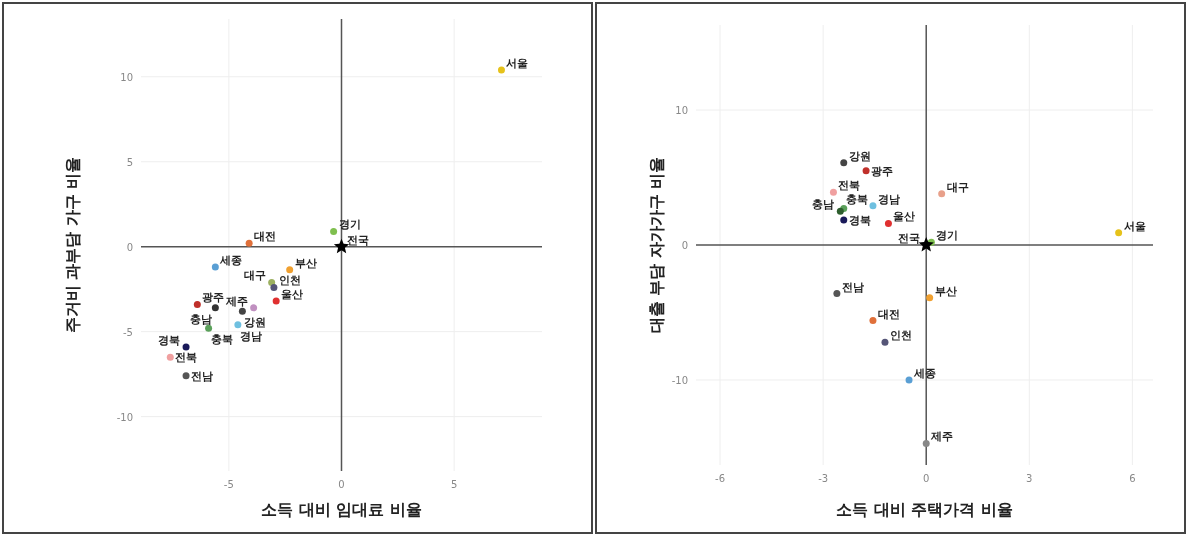  Describe the element at coordinates (1029, 478) in the screenshot. I see `x-tick-label: 3` at that location.